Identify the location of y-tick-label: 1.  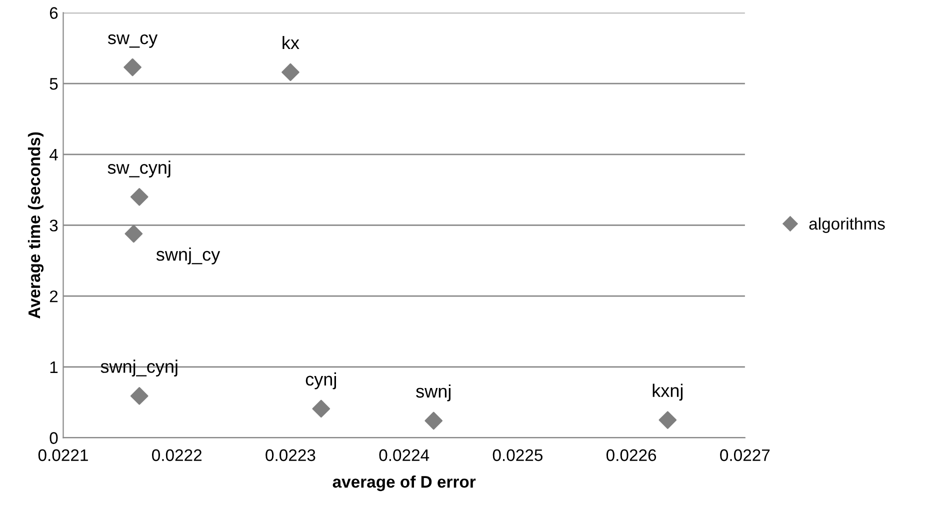
(54, 367).